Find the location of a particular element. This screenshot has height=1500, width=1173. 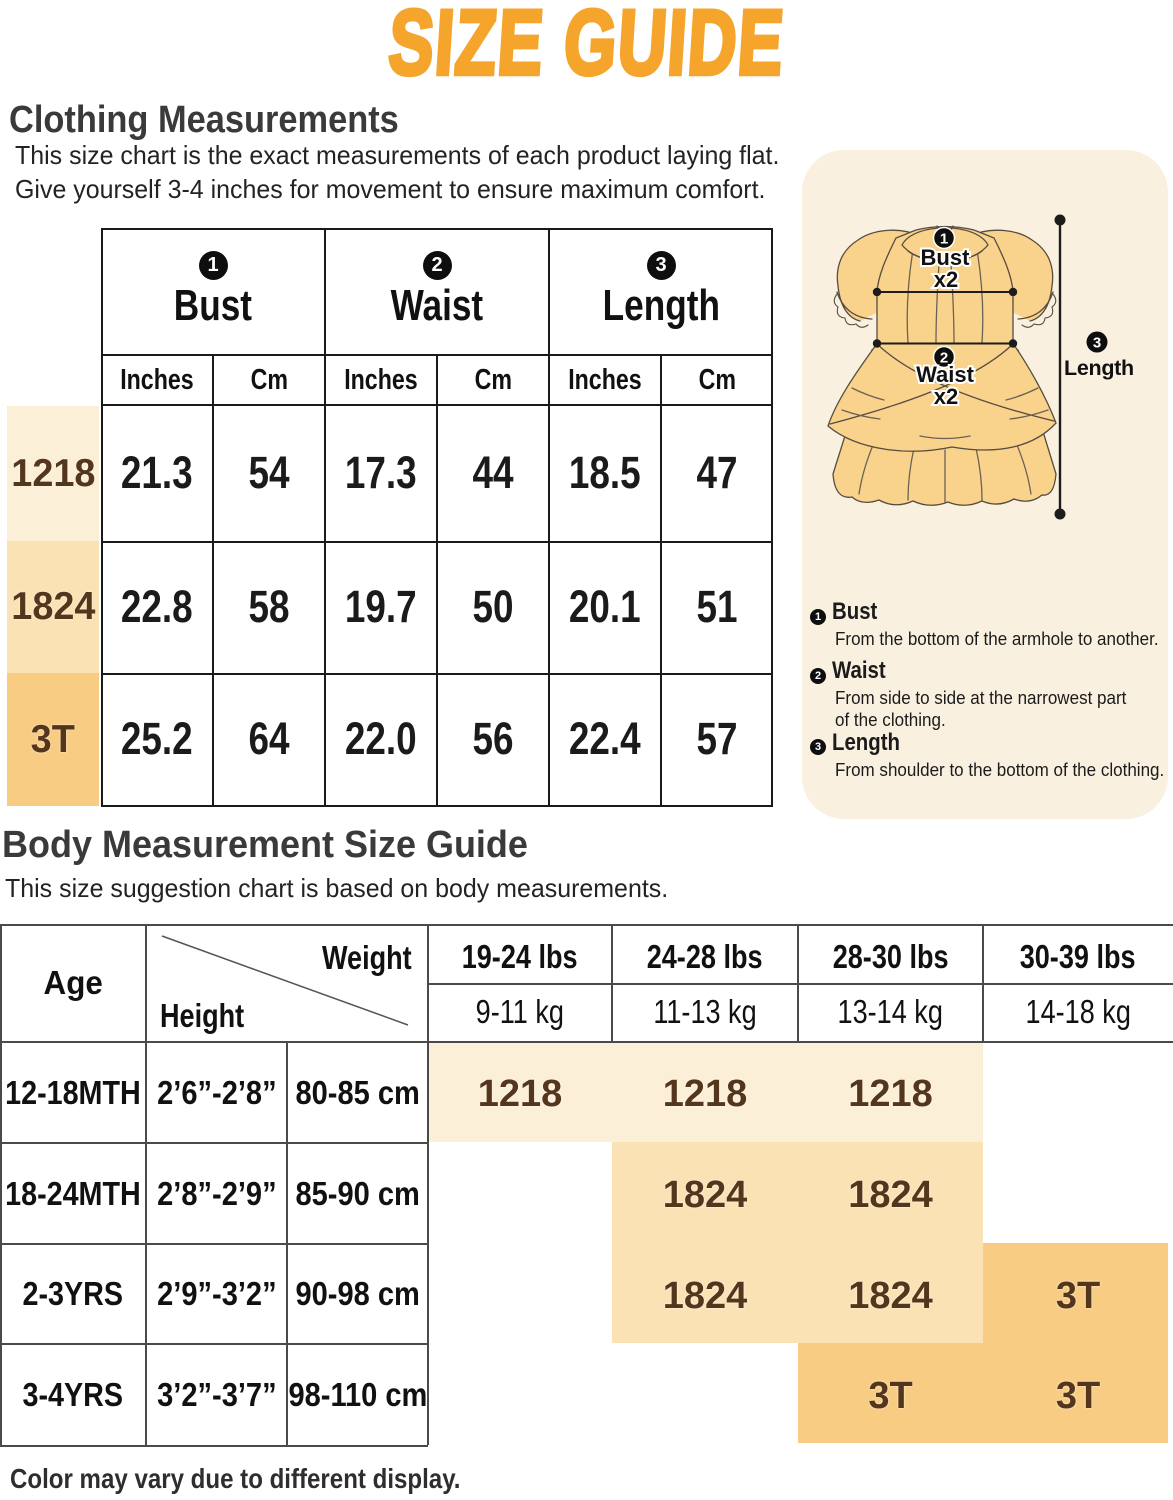

svg-text: 1 is located at coordinates (944, 239).